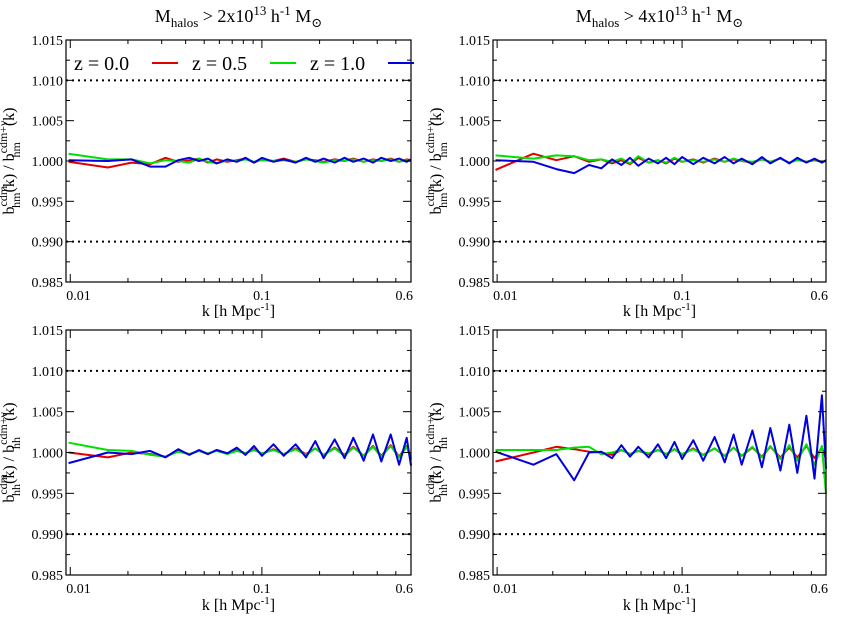 The height and width of the screenshot is (617, 843). I want to click on legend-label: z = 0.5, so click(219, 64).